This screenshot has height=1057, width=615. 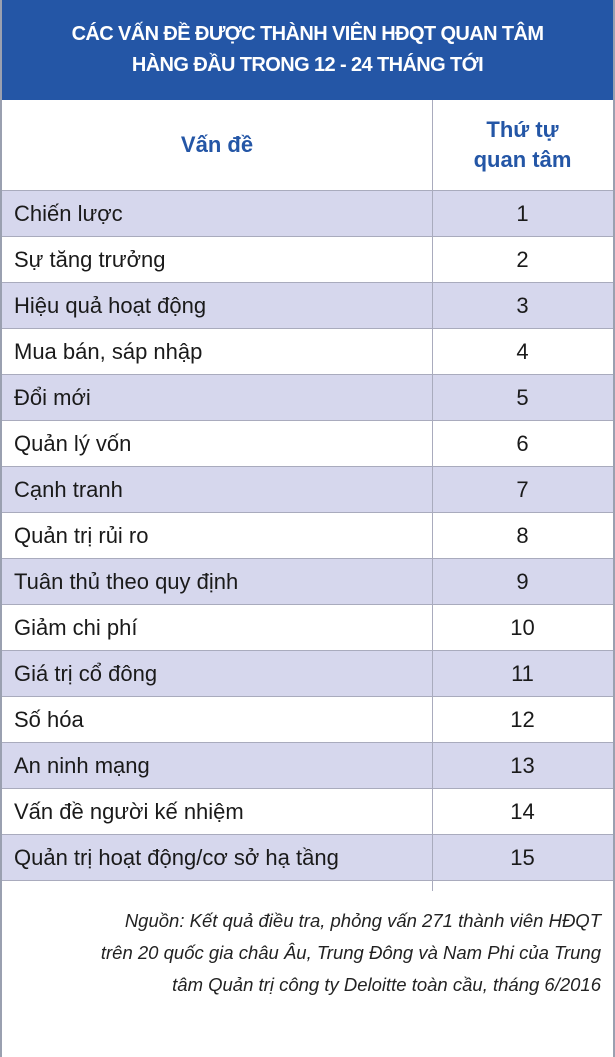 I want to click on issue-cell: Quản trị hoạt động/cơ sở hạ tầng, so click(x=176, y=857).